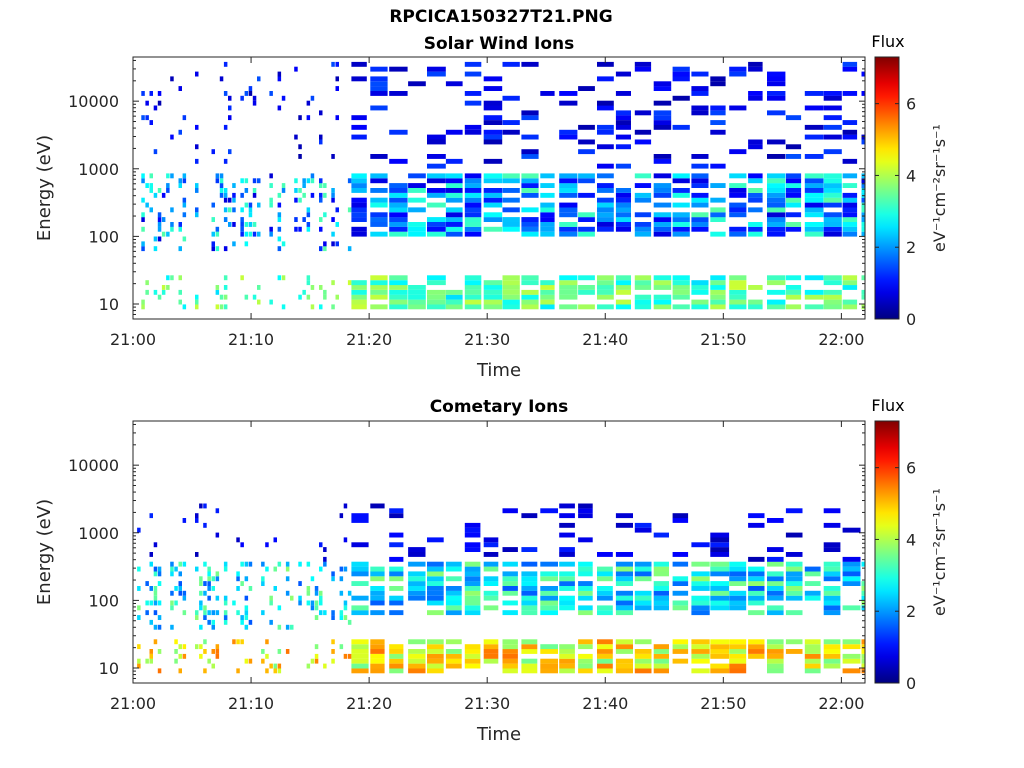 The width and height of the screenshot is (1024, 768). Describe the element at coordinates (911, 611) in the screenshot. I see `colorbar-tick-label: 2` at that location.